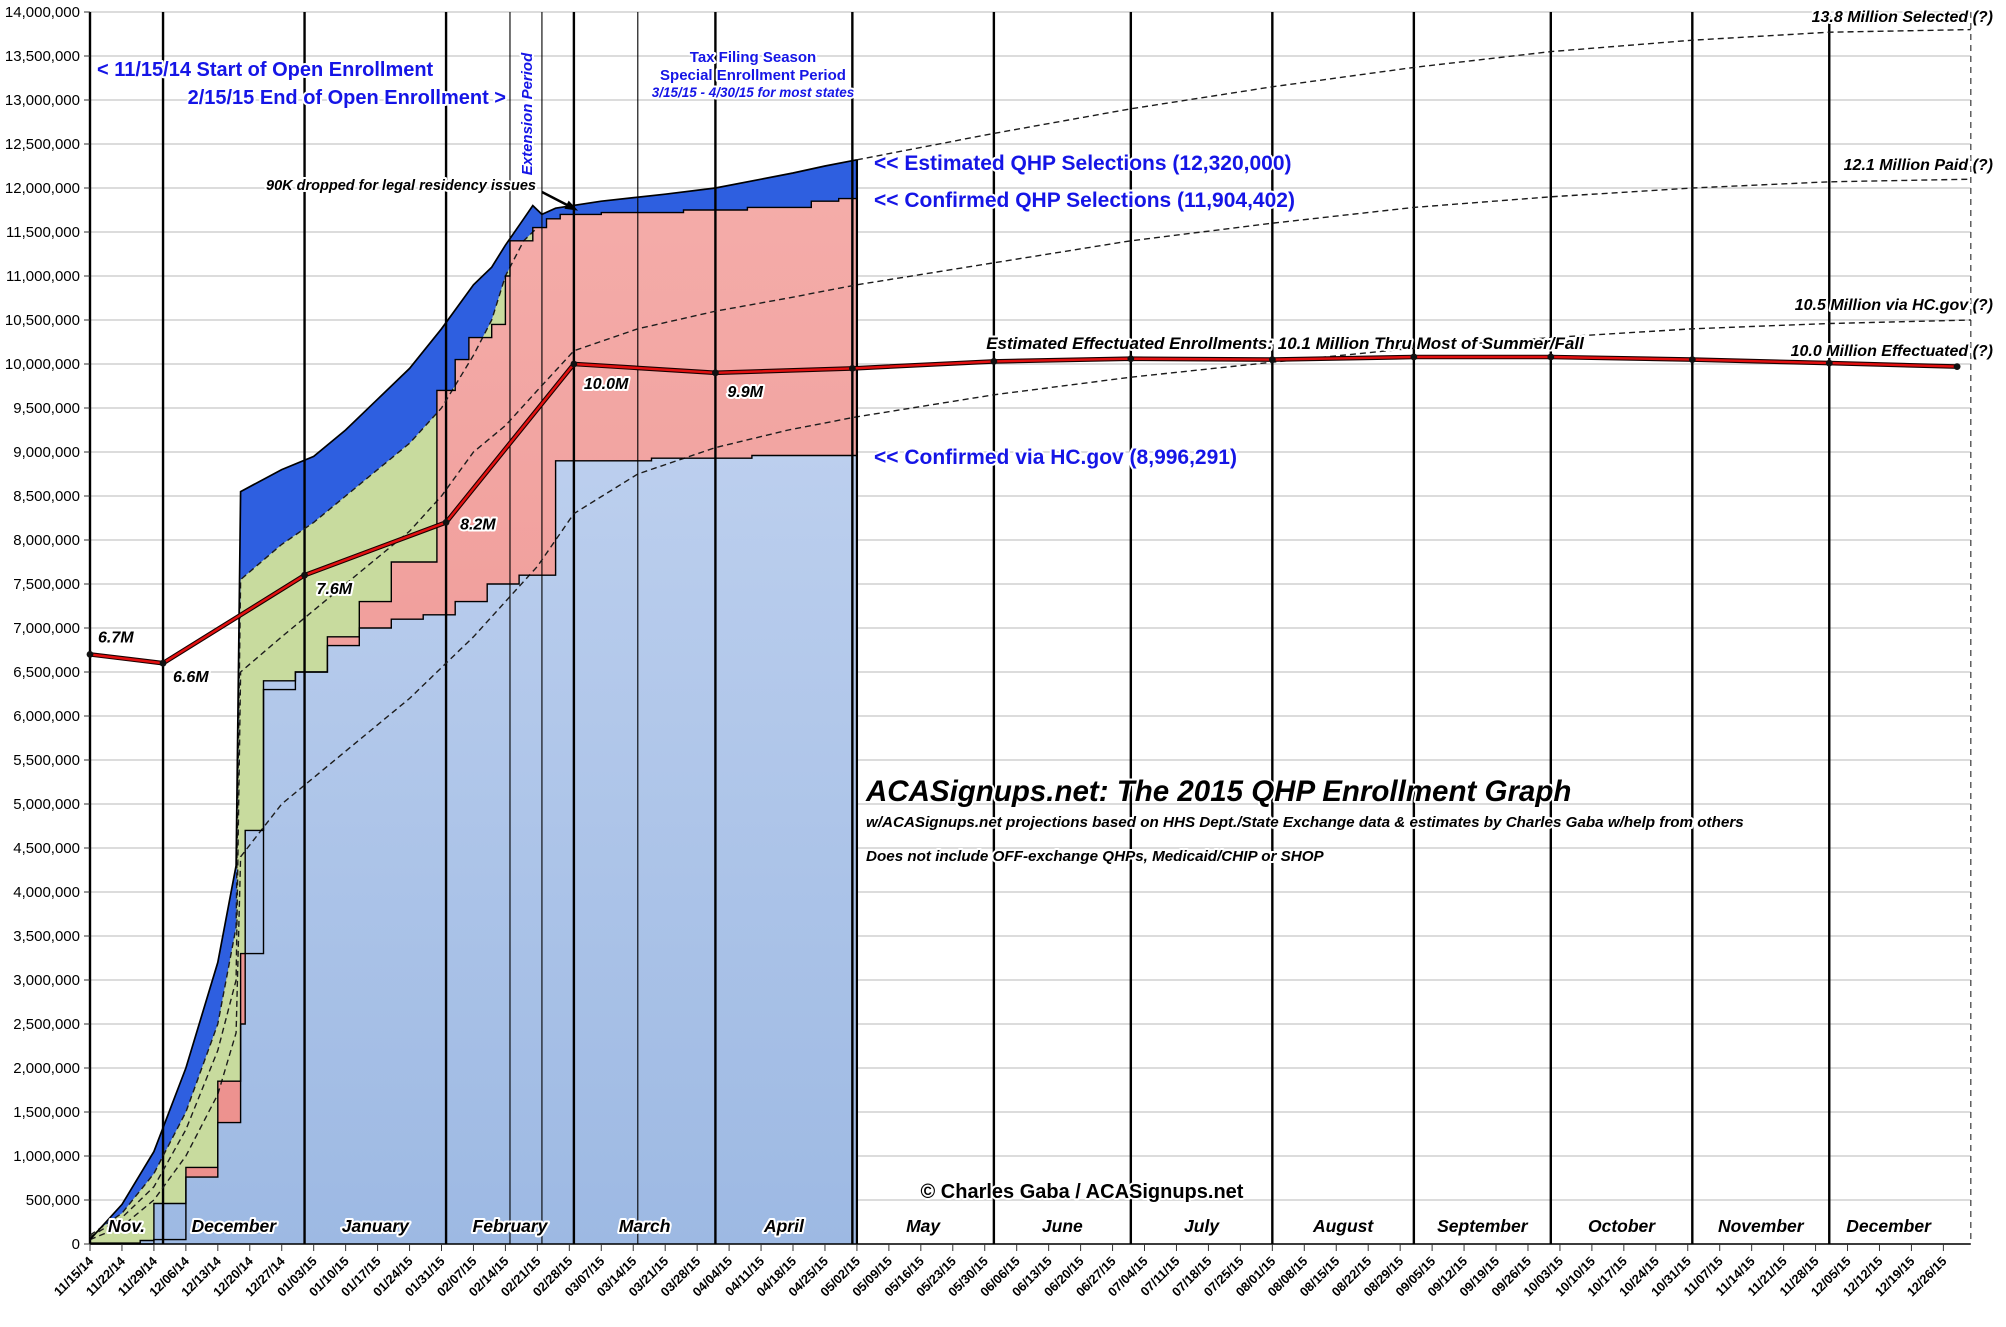  What do you see at coordinates (1082, 1192) in the screenshot?
I see `copyright: © Charles Gaba / ACASignups.net` at bounding box center [1082, 1192].